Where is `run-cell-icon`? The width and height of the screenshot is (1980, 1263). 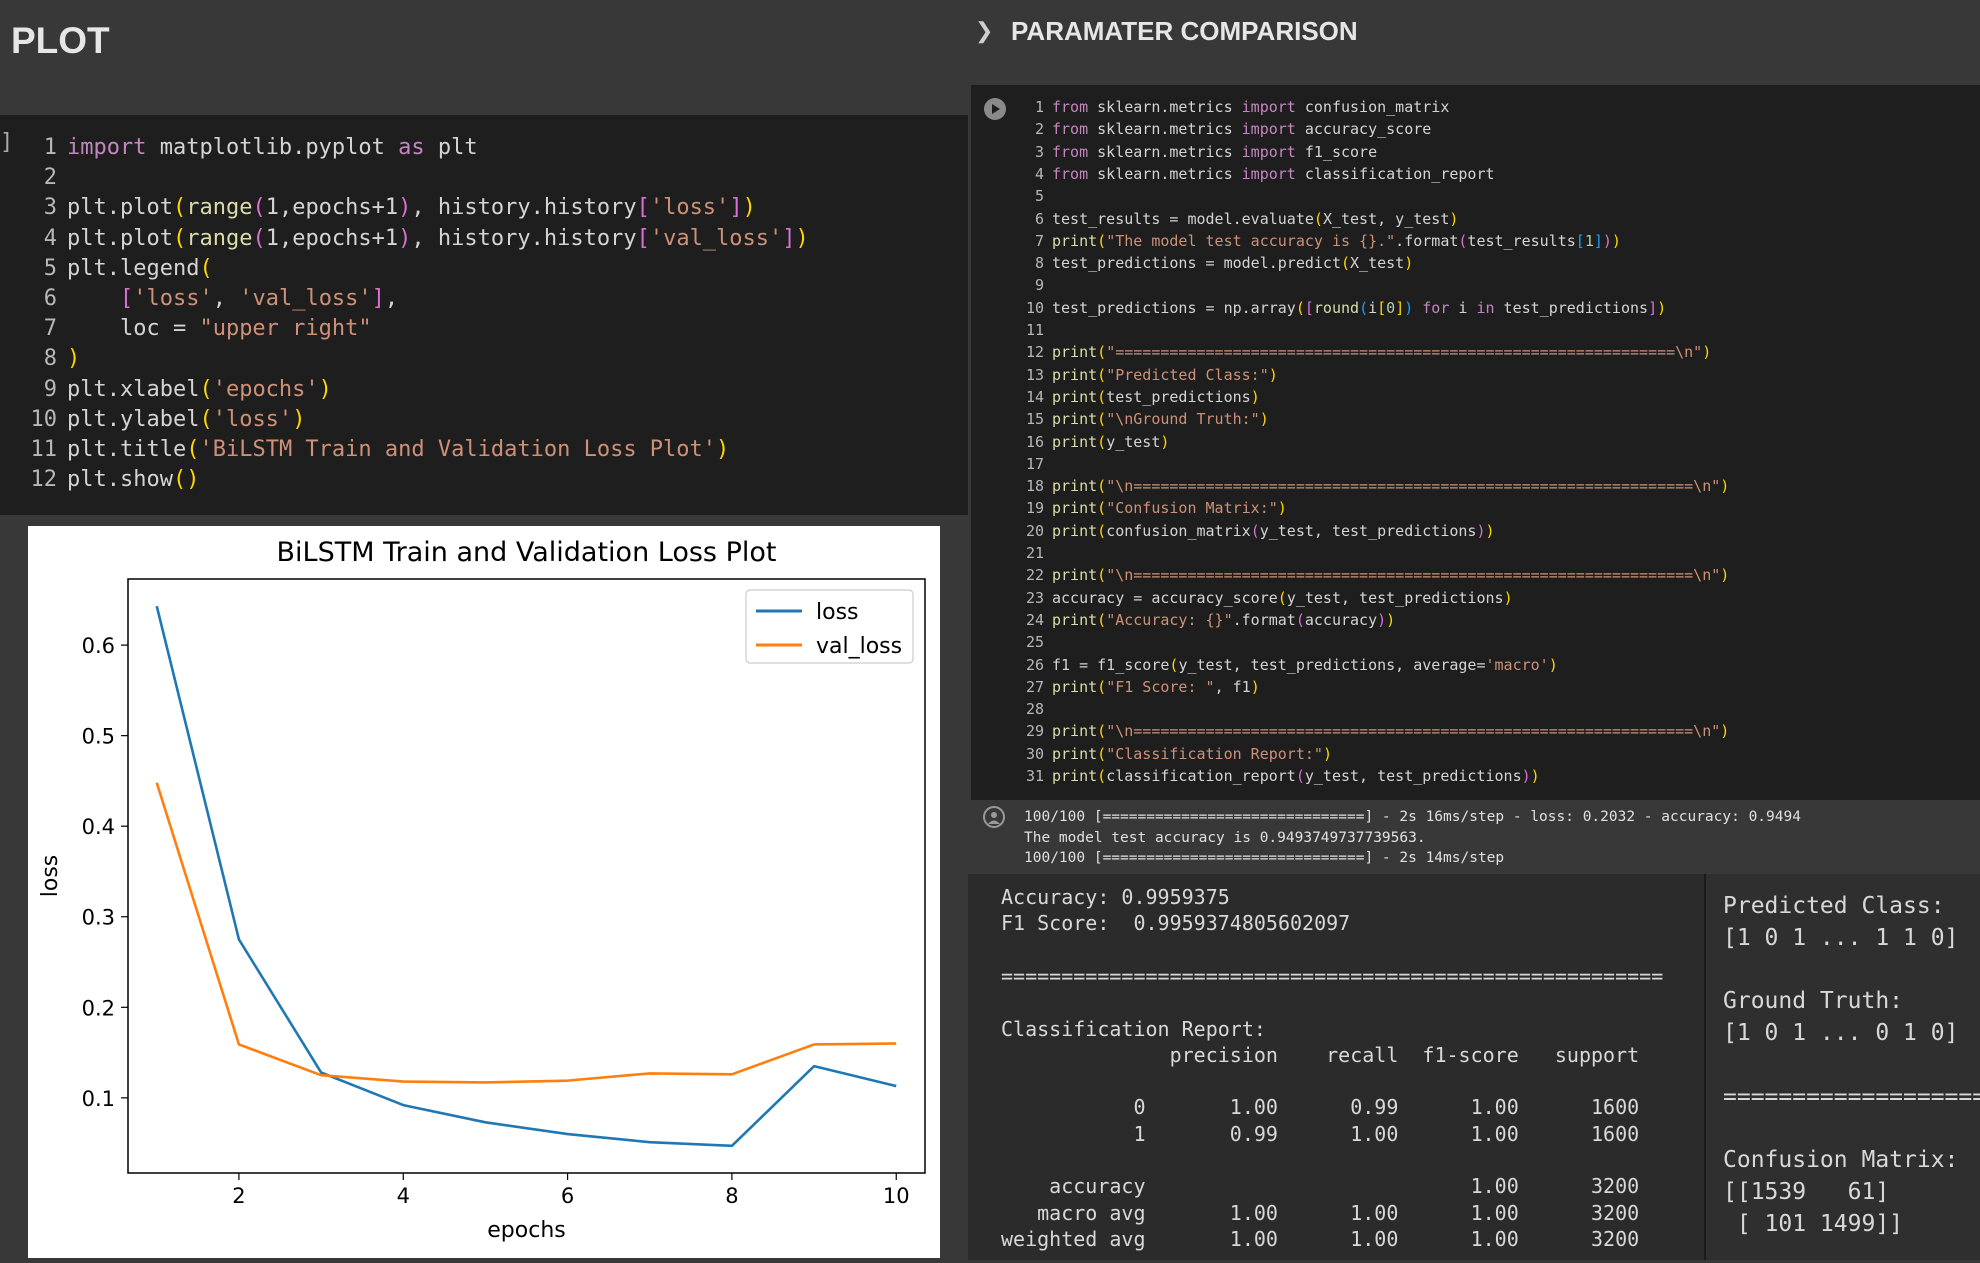 run-cell-icon is located at coordinates (995, 109).